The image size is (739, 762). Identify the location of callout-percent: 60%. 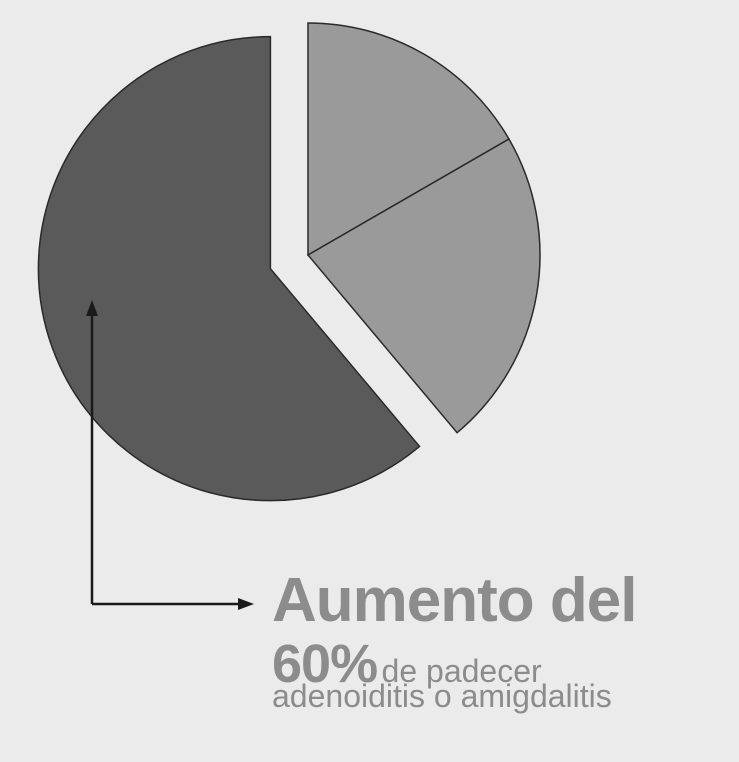
(325, 664).